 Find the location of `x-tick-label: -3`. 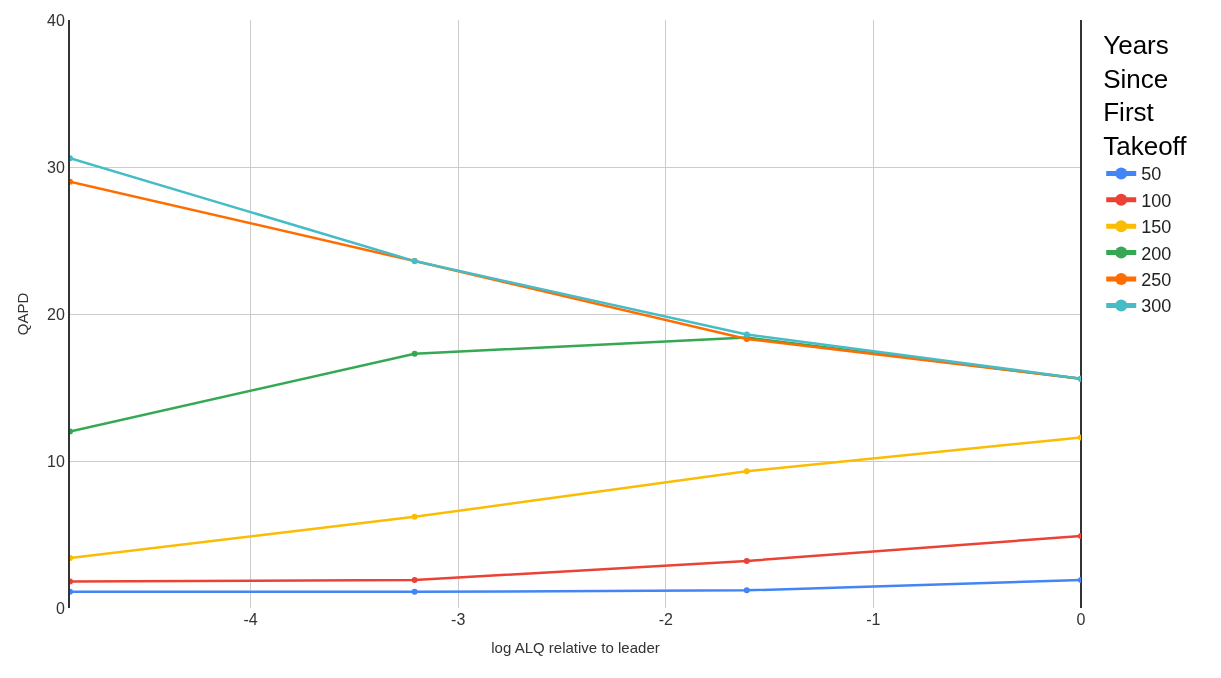

x-tick-label: -3 is located at coordinates (458, 619).